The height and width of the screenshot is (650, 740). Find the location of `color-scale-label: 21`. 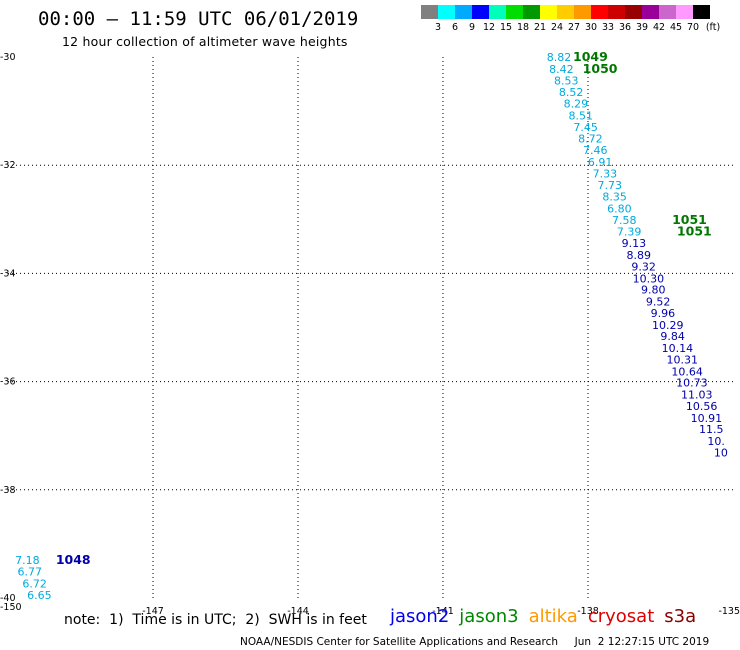

color-scale-label: 21 is located at coordinates (540, 27).